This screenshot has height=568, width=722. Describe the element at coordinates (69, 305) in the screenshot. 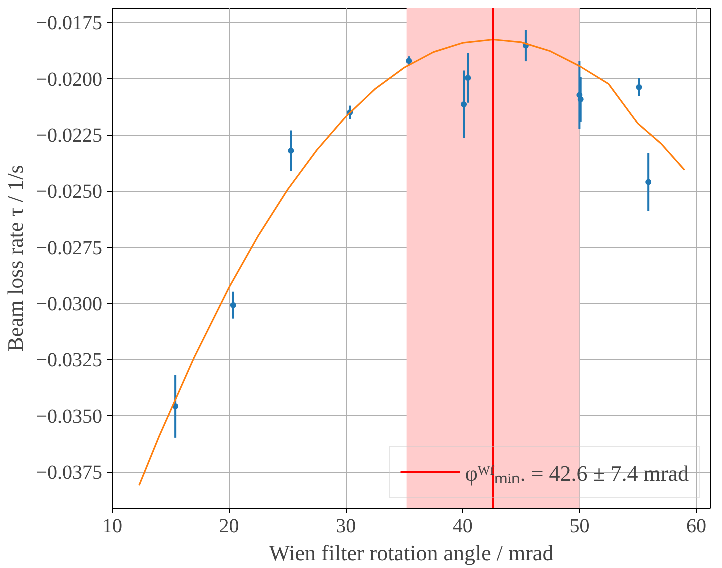

I see `y-tick-label: −0.0300` at that location.